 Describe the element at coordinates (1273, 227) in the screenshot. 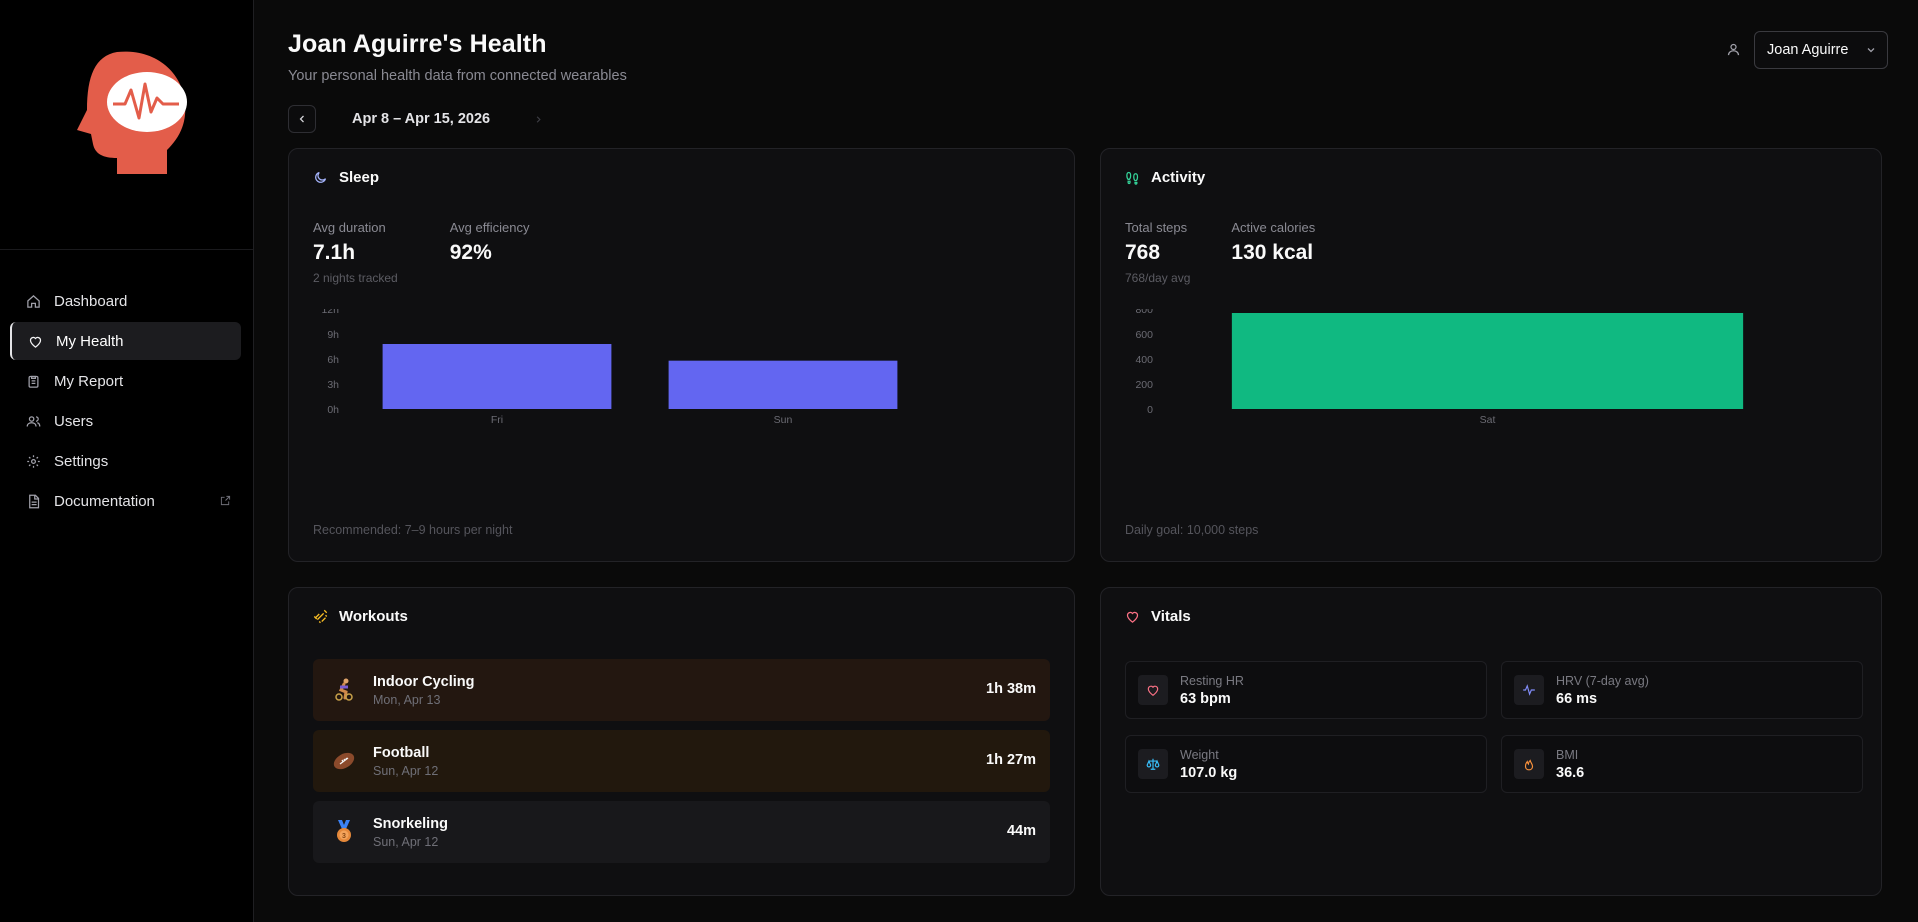

I see `stat-label: Active calories` at that location.